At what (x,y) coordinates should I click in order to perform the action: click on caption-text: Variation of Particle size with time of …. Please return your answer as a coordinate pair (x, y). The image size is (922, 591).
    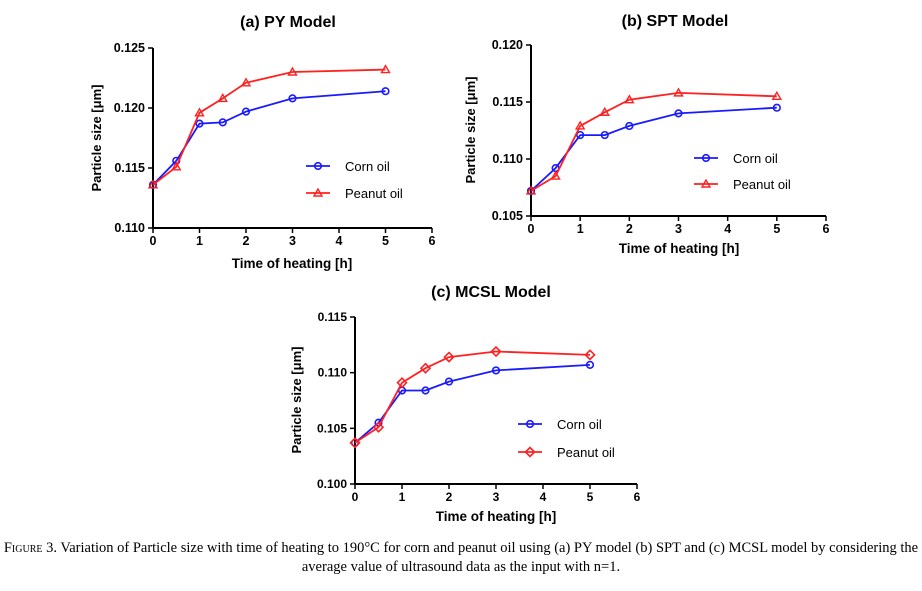
    Looking at the image, I should click on (487, 557).